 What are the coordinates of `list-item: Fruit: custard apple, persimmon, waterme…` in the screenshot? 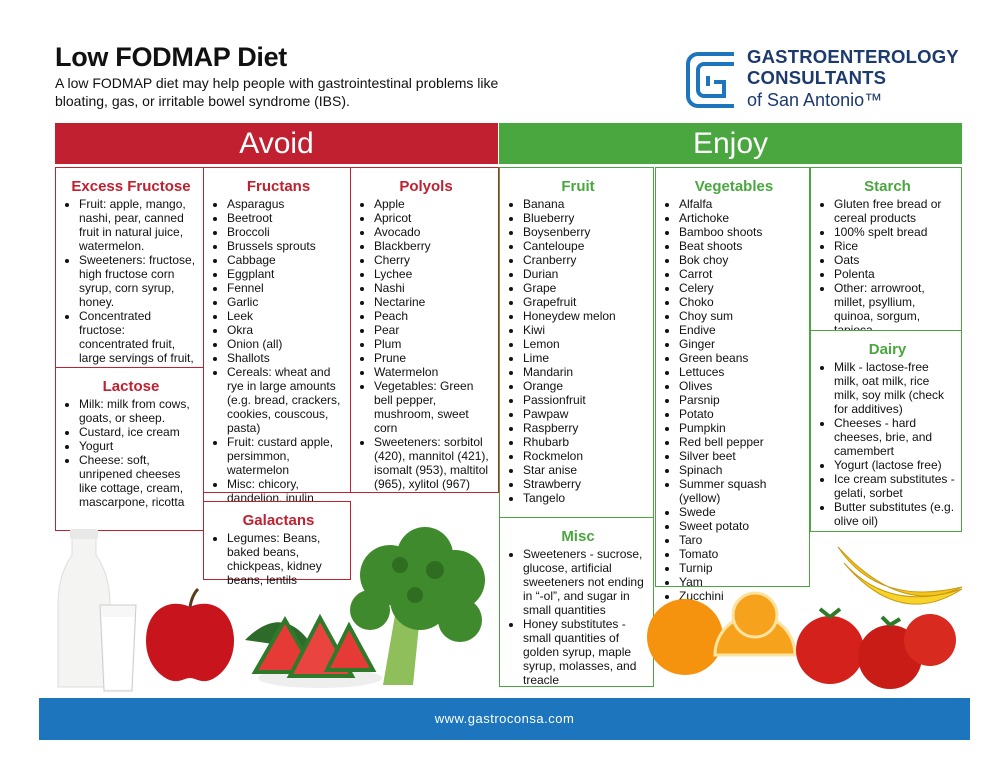 It's located at (285, 456).